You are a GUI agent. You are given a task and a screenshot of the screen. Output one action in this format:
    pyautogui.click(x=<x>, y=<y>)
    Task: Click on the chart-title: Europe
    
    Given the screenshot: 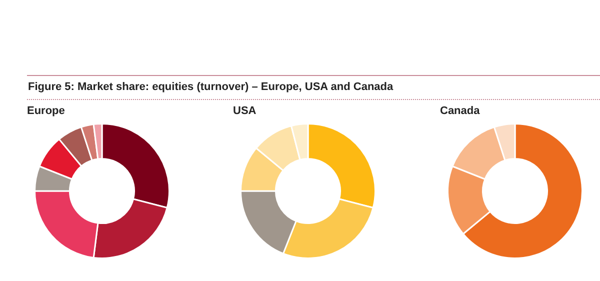 What is the action you would take?
    pyautogui.click(x=46, y=112)
    